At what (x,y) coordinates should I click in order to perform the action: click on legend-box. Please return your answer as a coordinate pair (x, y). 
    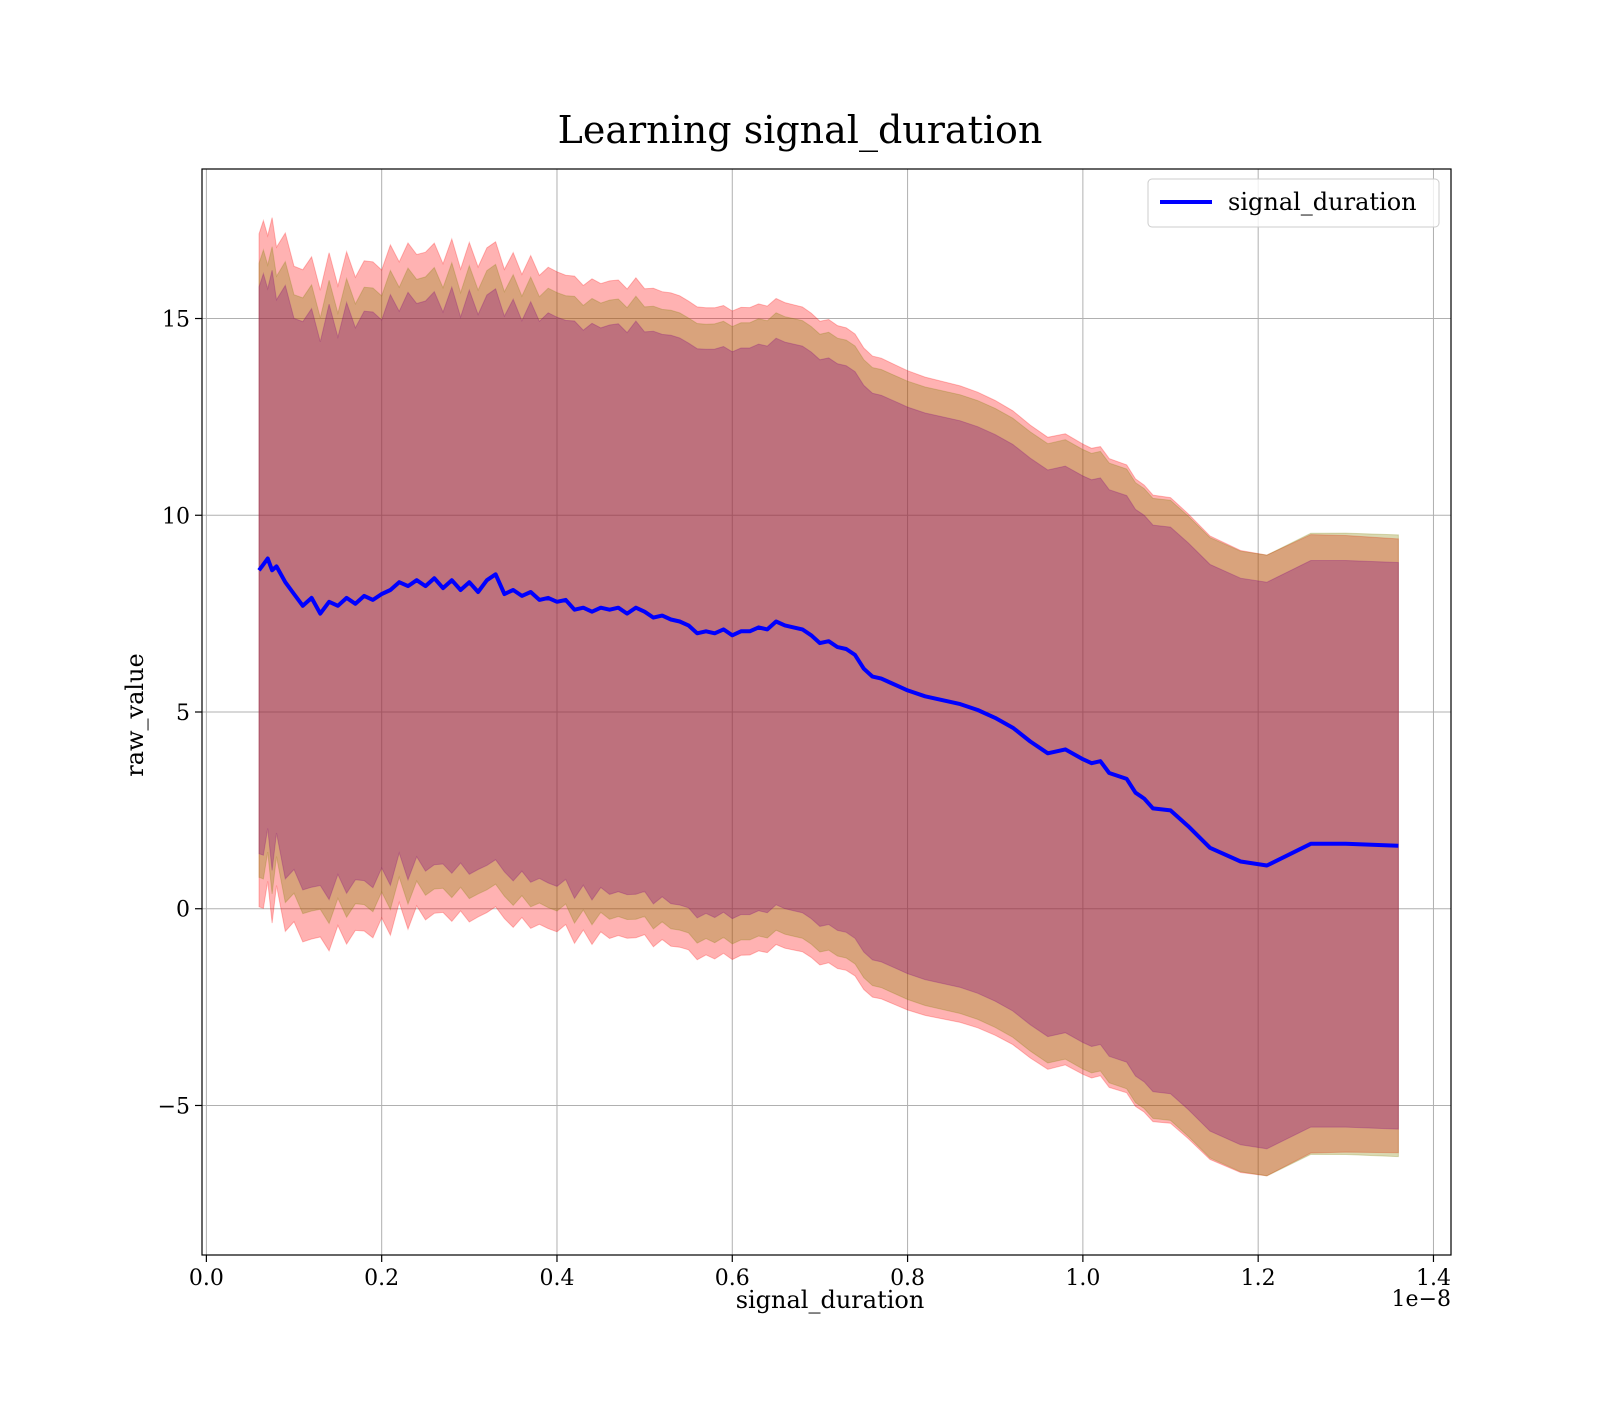
    Looking at the image, I should click on (1293, 203).